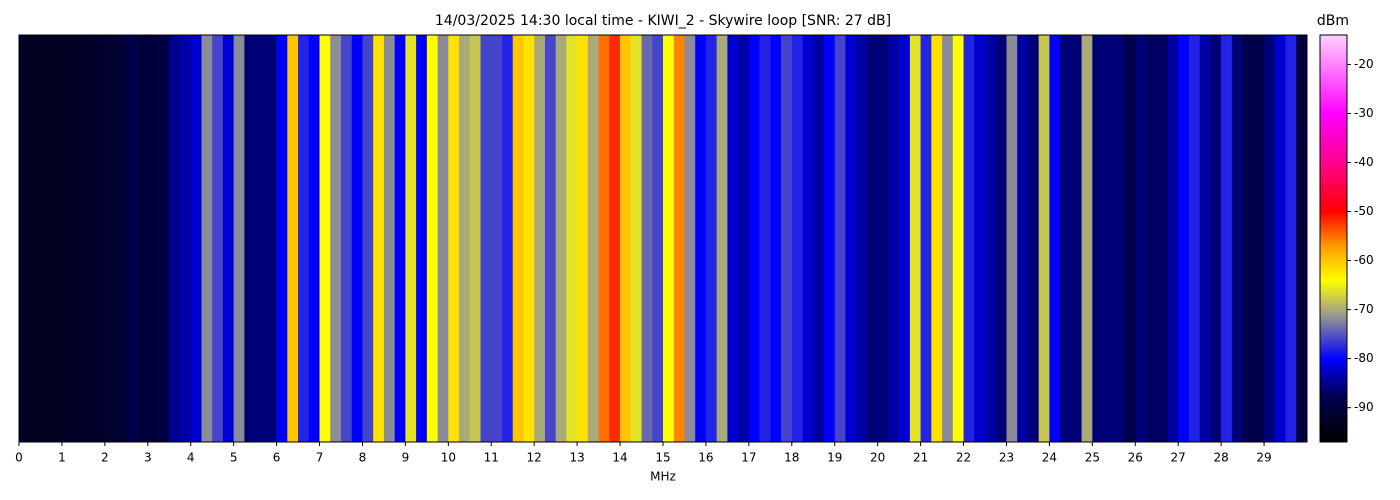  What do you see at coordinates (534, 458) in the screenshot?
I see `x-tick-label: 12` at bounding box center [534, 458].